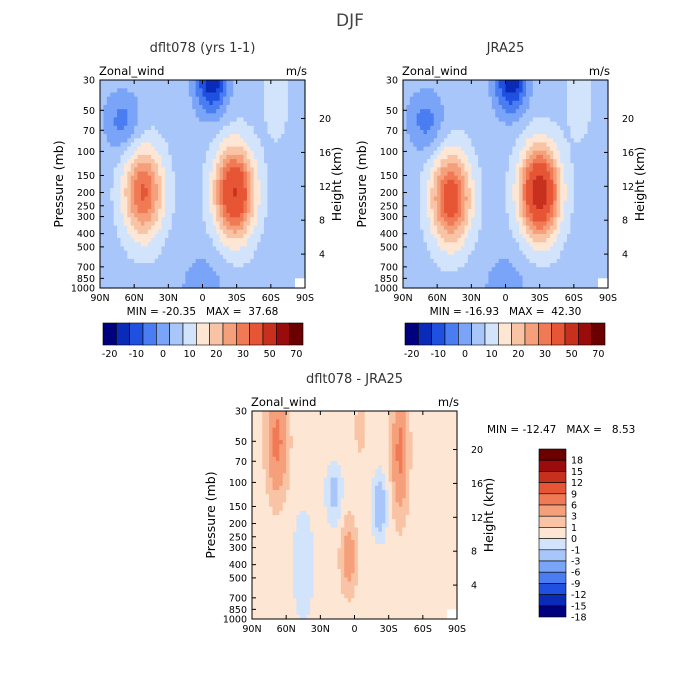 The width and height of the screenshot is (700, 700). Describe the element at coordinates (89, 81) in the screenshot. I see `y-tick-label: 30` at that location.